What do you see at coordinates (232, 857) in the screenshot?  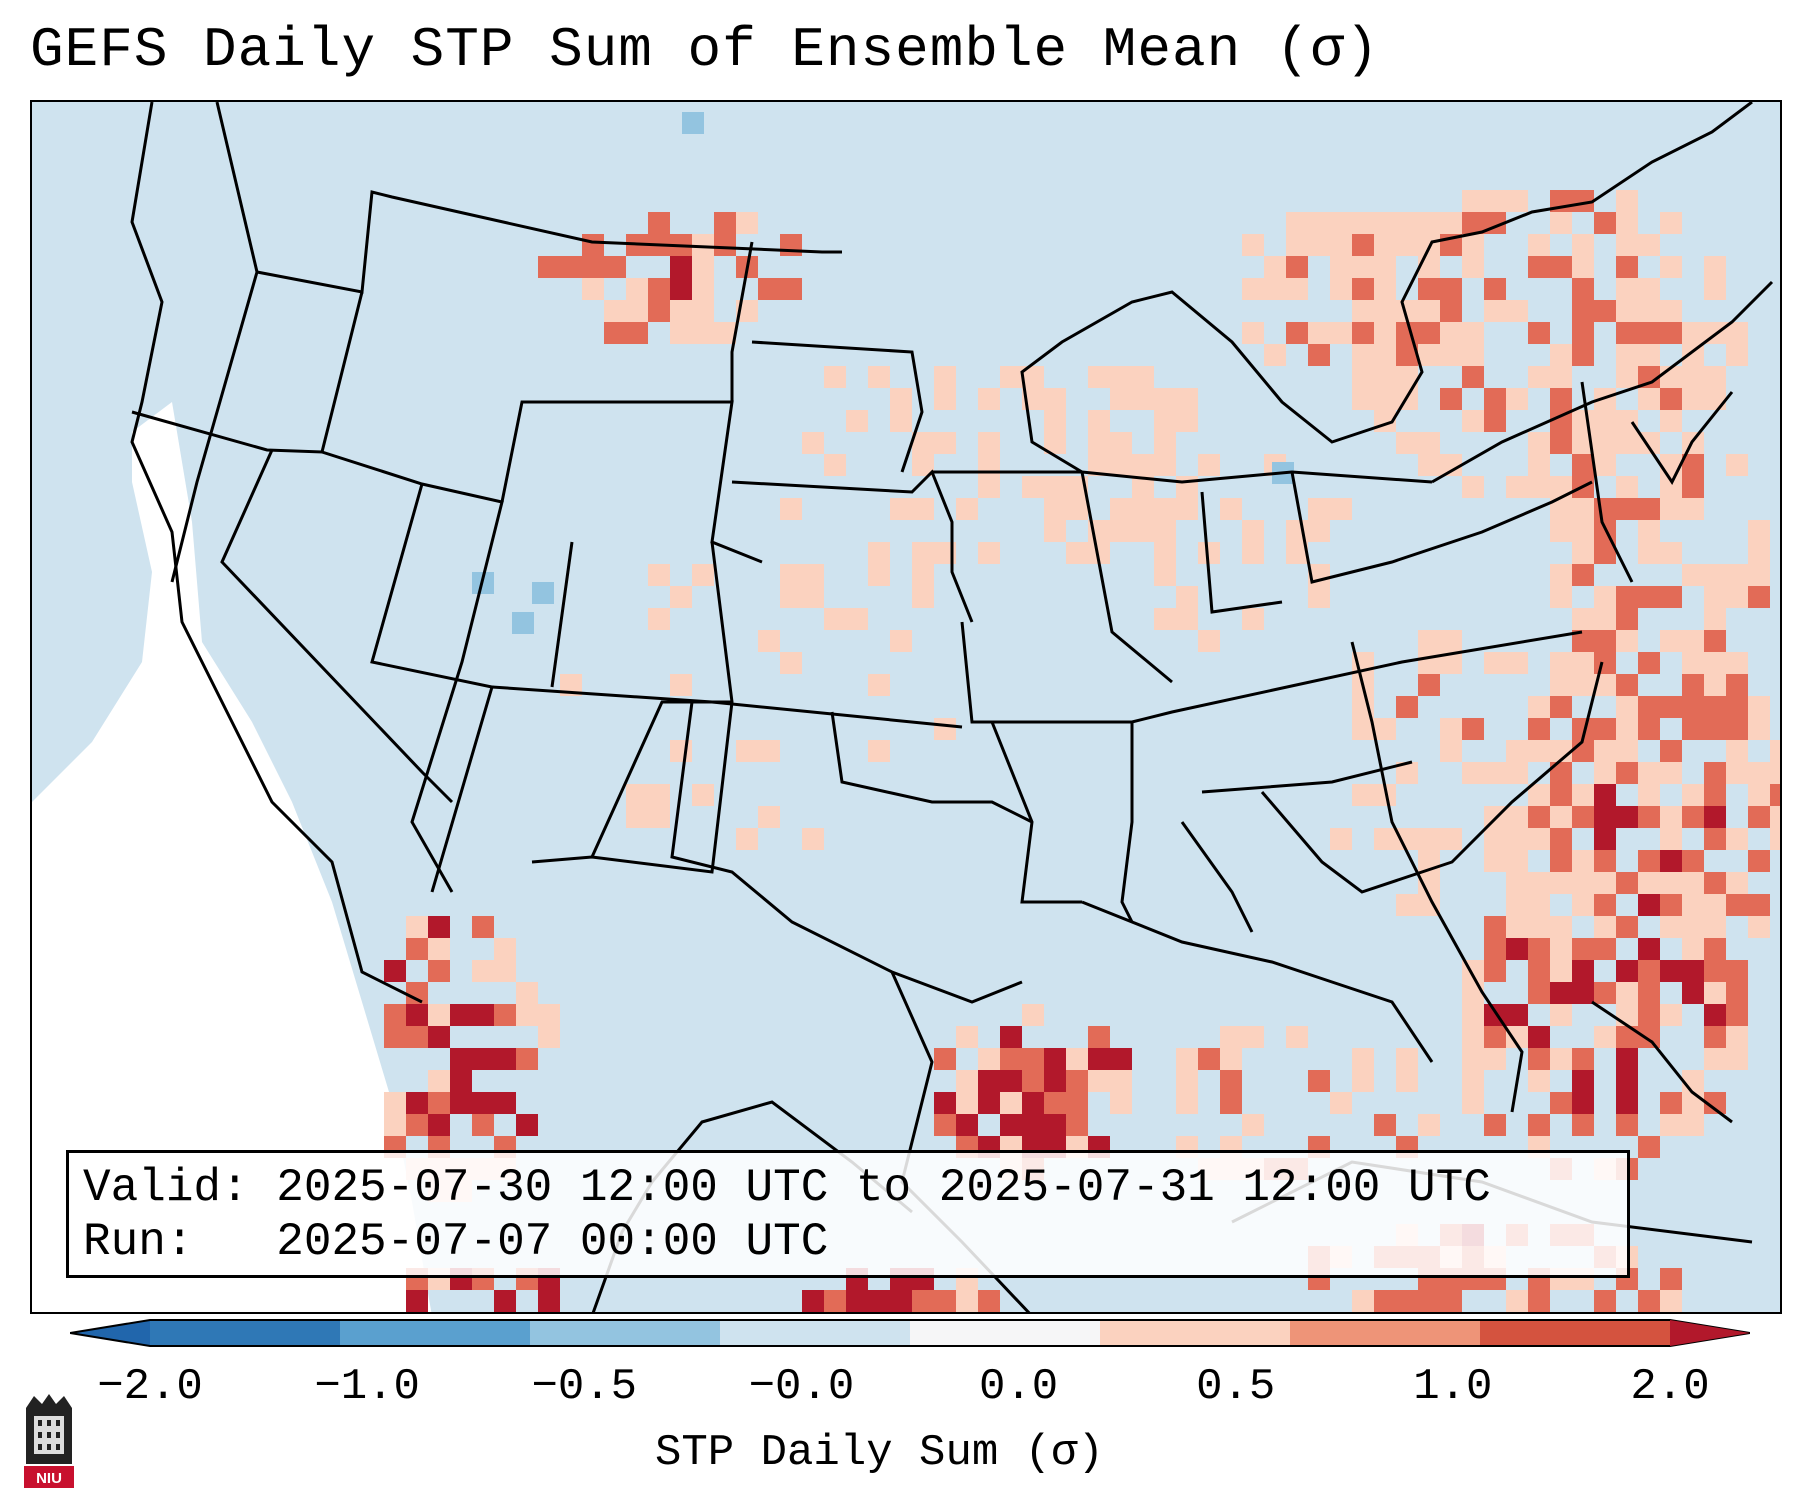 I see `missing-data-region` at bounding box center [232, 857].